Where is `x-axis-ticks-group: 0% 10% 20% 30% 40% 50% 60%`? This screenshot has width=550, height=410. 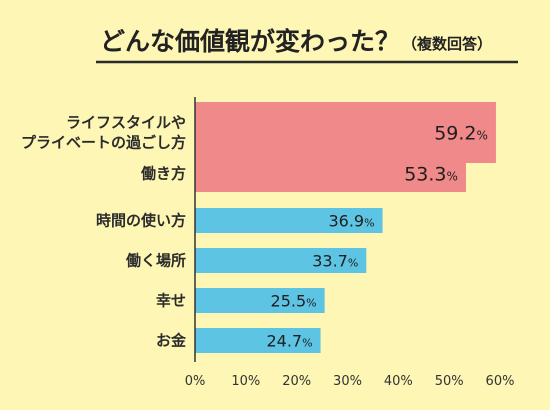 x-axis-ticks-group: 0% 10% 20% 30% 40% 50% 60% is located at coordinates (350, 381).